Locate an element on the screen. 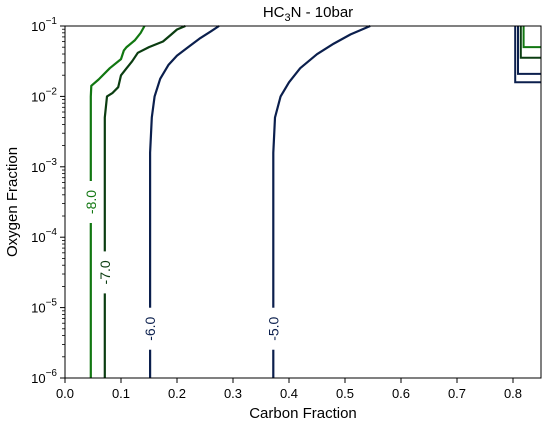 This screenshot has height=428, width=550. contour-line--7.0 is located at coordinates (144, 201).